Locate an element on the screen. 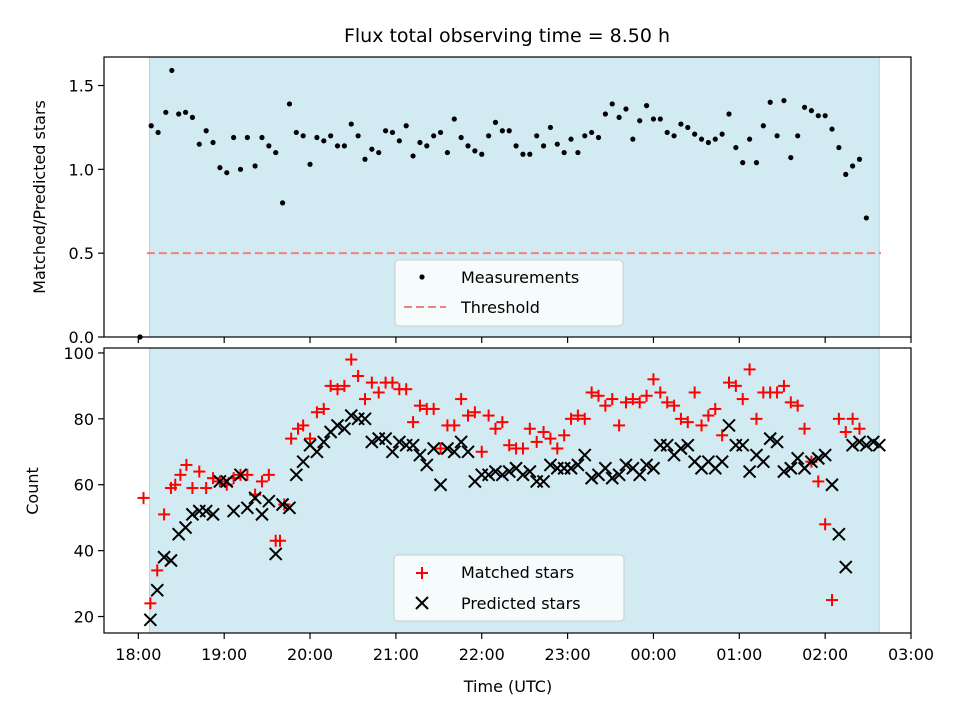 The width and height of the screenshot is (960, 720). y-tick-label: 80 is located at coordinates (84, 419).